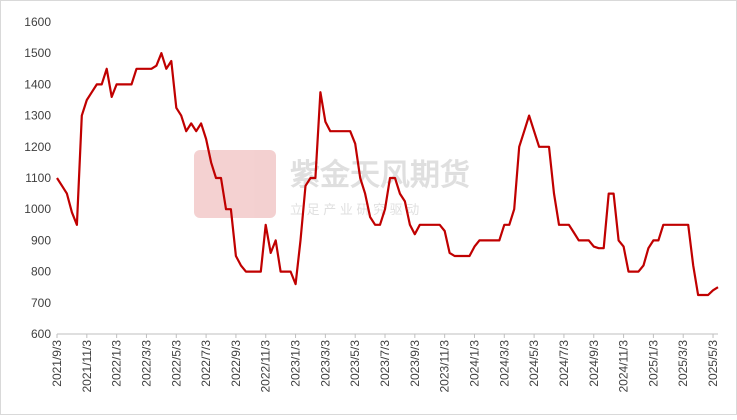 This screenshot has height=420, width=737. Describe the element at coordinates (653, 363) in the screenshot. I see `x-tick-label: 2025/1/3` at that location.